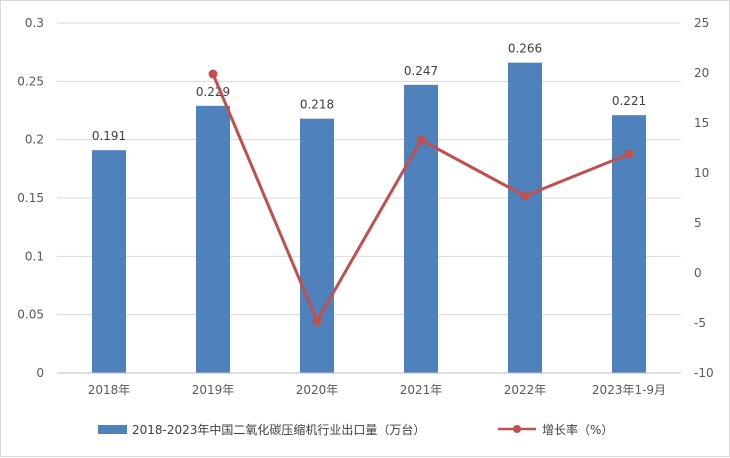  Describe the element at coordinates (278, 429) in the screenshot. I see `legend-bar-label: 2018-2023年中国二氧化碳压缩机行业出口量（万台）` at that location.